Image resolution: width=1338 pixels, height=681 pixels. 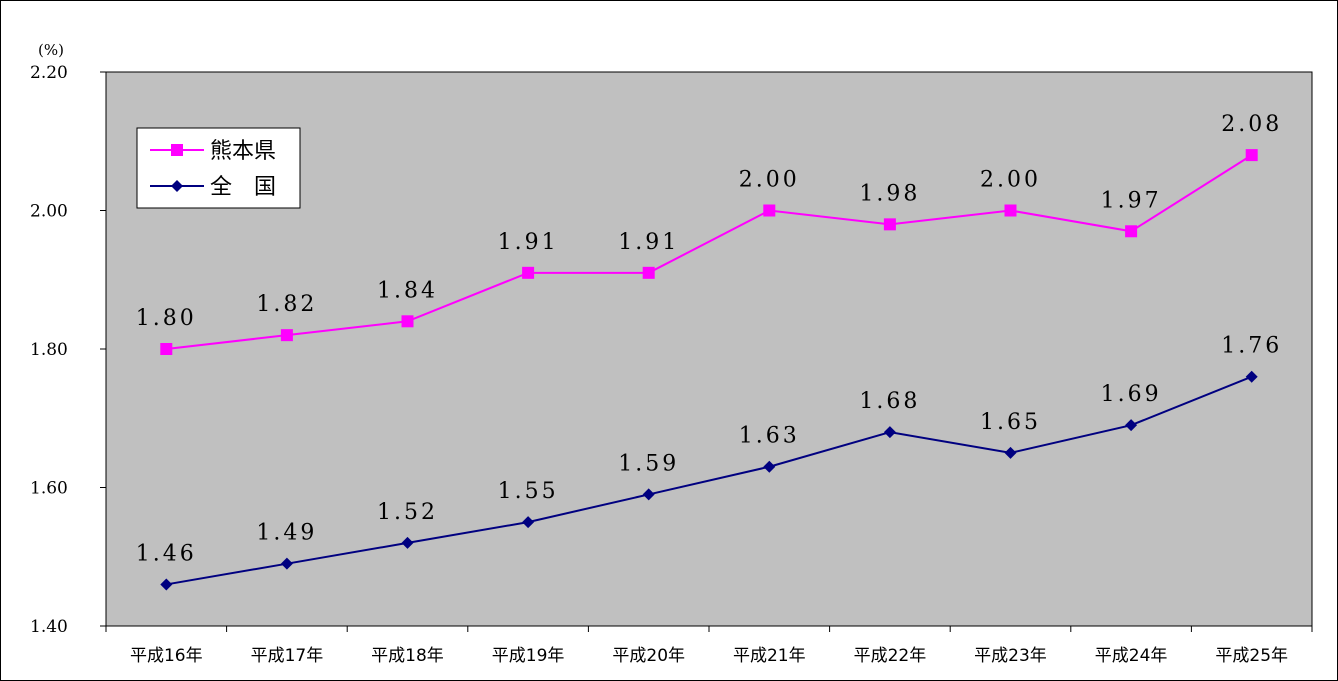 What do you see at coordinates (648, 656) in the screenshot?
I see `x-tick-label: 平成20年` at bounding box center [648, 656].